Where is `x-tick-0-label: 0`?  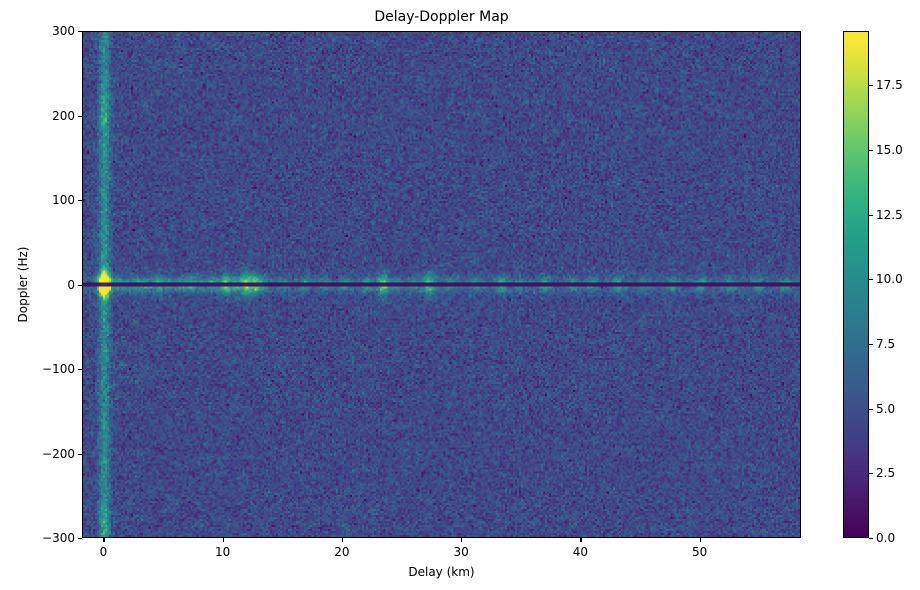
x-tick-0-label: 0 is located at coordinates (103, 552).